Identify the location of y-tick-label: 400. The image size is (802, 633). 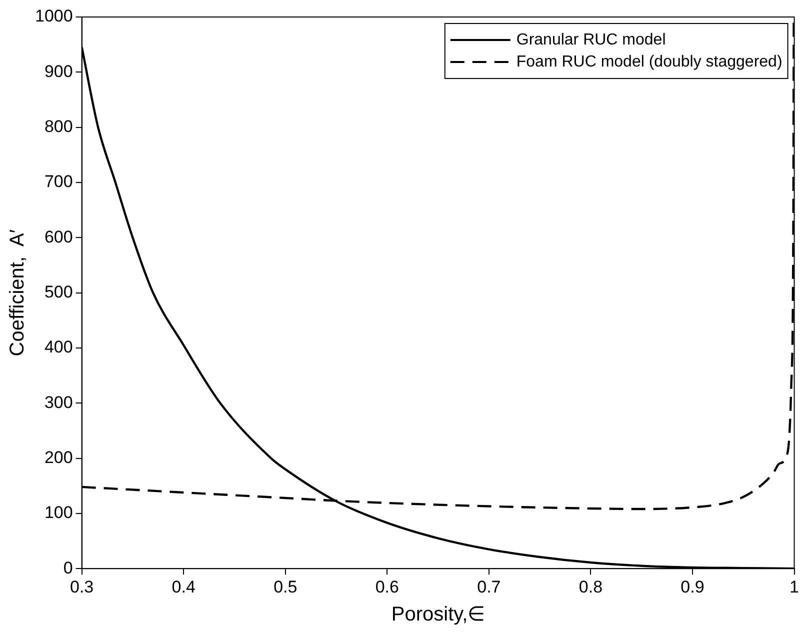
(58, 347).